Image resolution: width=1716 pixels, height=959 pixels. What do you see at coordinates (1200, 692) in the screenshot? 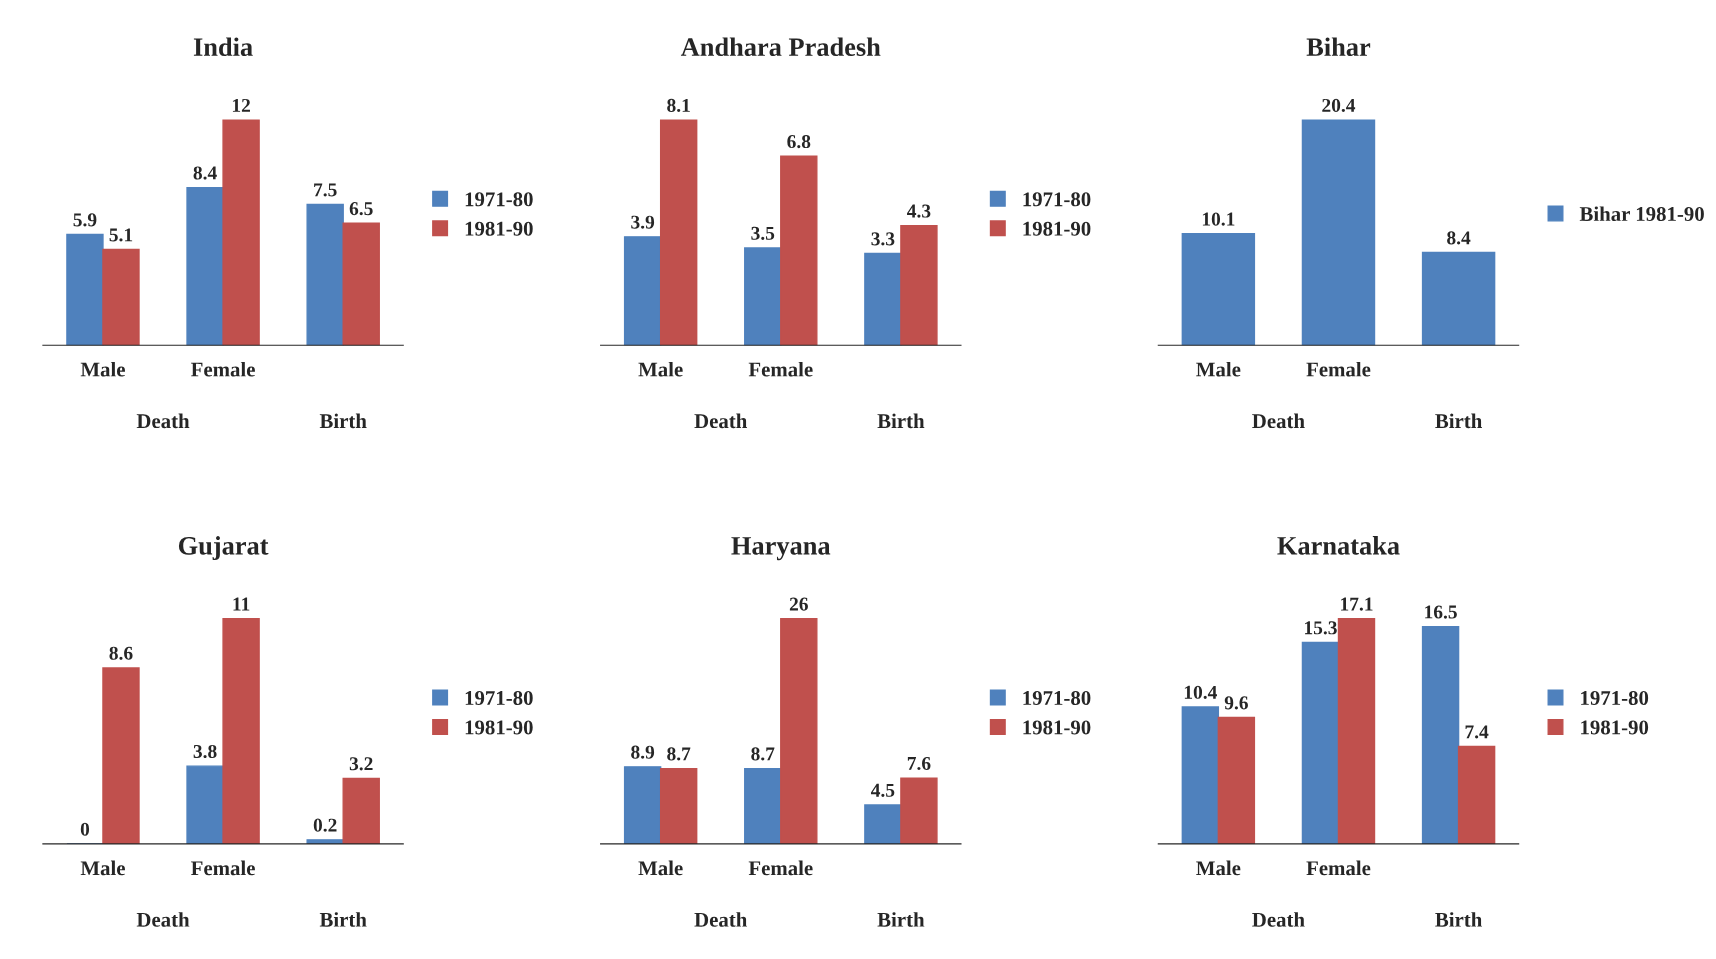
I see `data-label: 10.4` at bounding box center [1200, 692].